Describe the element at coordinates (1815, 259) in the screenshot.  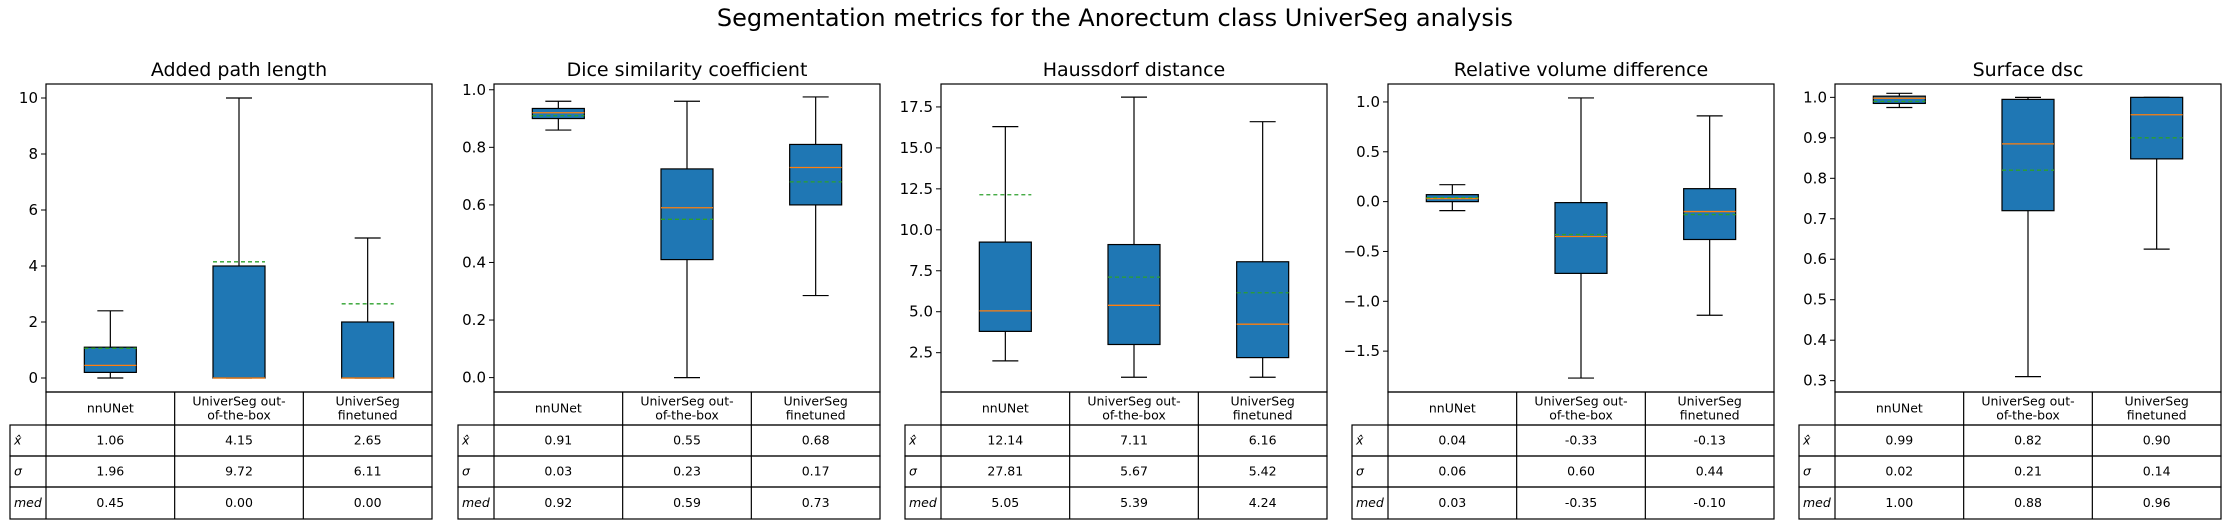
I see `y-tick-label: 0.6` at that location.